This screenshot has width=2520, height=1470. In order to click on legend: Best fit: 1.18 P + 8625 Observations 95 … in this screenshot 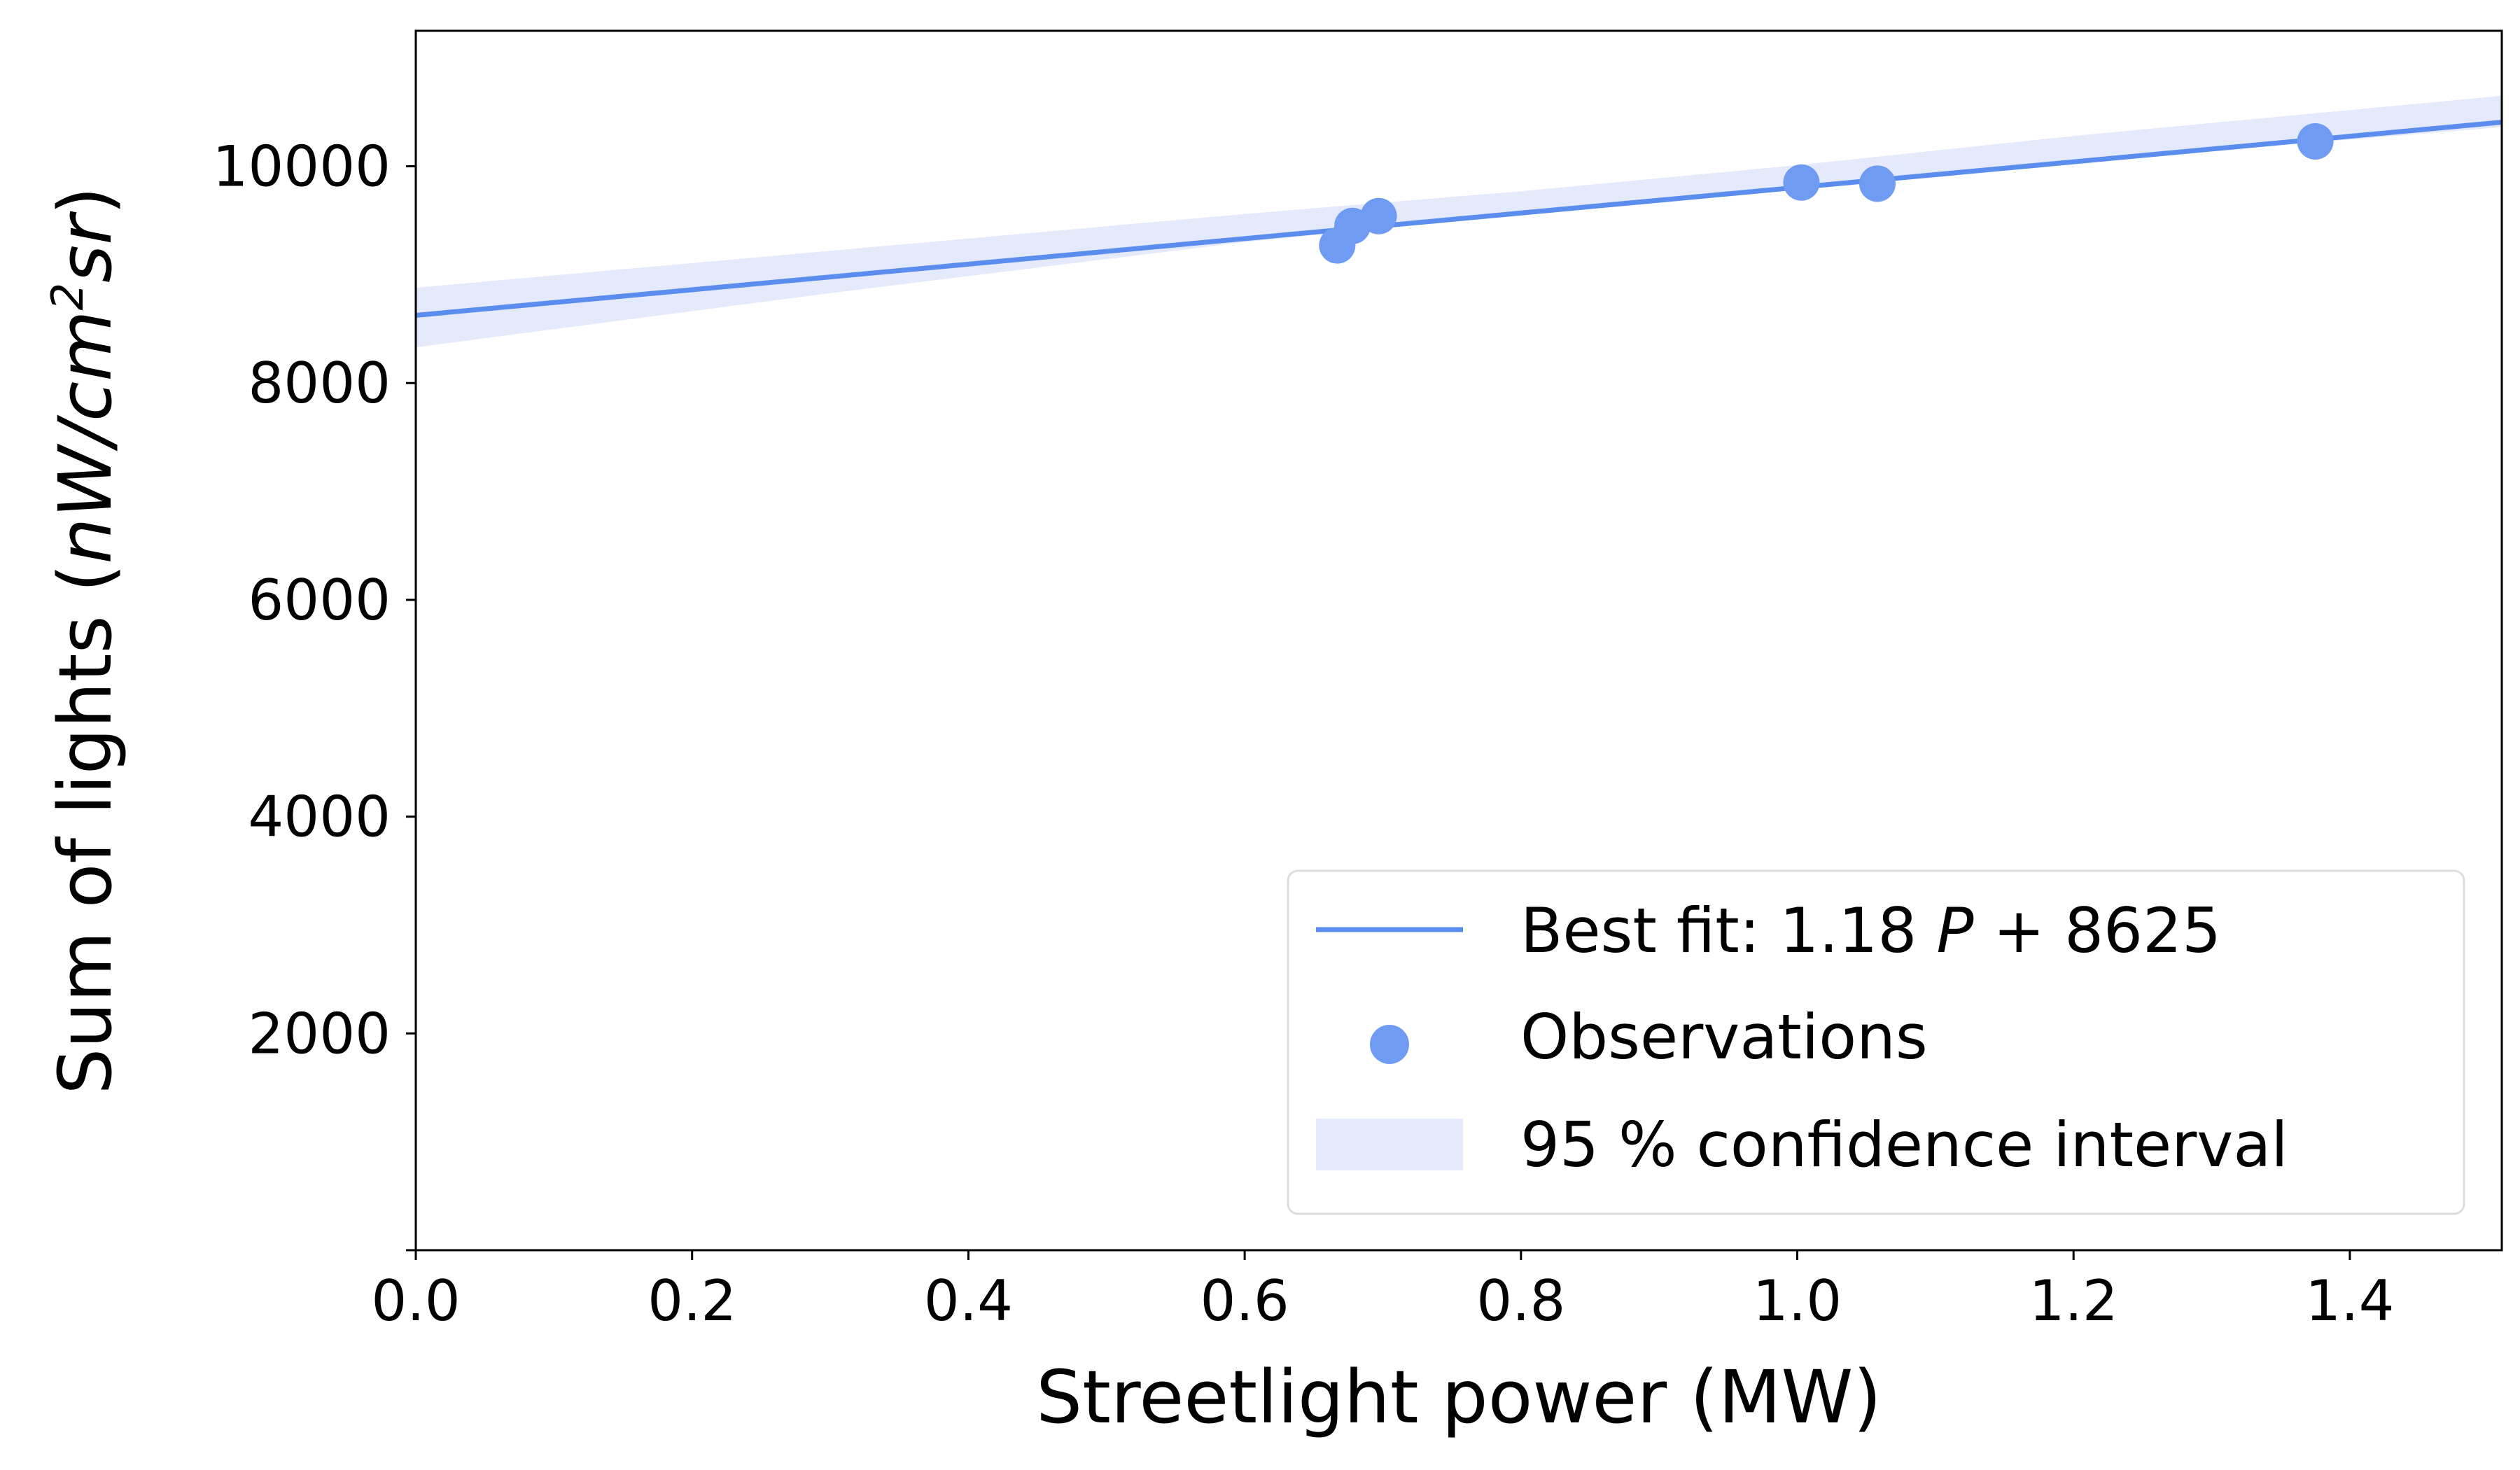, I will do `click(1876, 1042)`.